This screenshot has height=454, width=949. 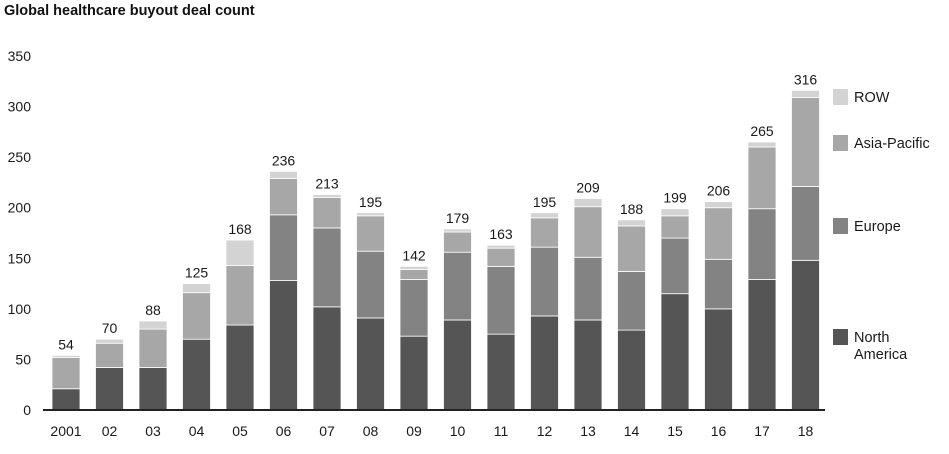 I want to click on x-tick-label: 18, so click(x=806, y=431).